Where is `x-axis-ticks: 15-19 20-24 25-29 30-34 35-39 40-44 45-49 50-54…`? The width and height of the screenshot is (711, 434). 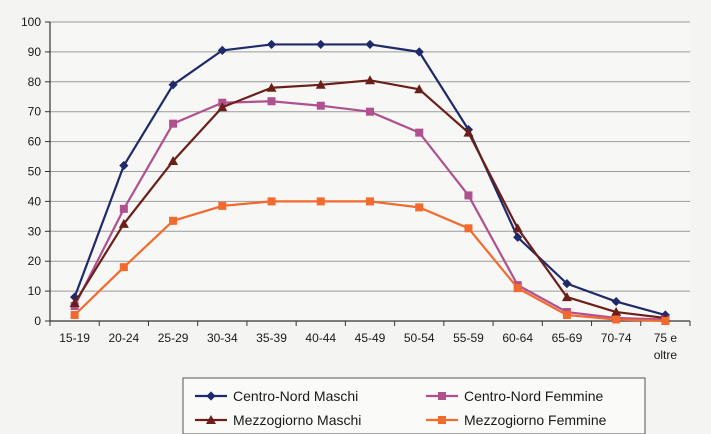 x-axis-ticks: 15-19 20-24 25-29 30-34 35-39 40-44 45-49 50-54… is located at coordinates (370, 341).